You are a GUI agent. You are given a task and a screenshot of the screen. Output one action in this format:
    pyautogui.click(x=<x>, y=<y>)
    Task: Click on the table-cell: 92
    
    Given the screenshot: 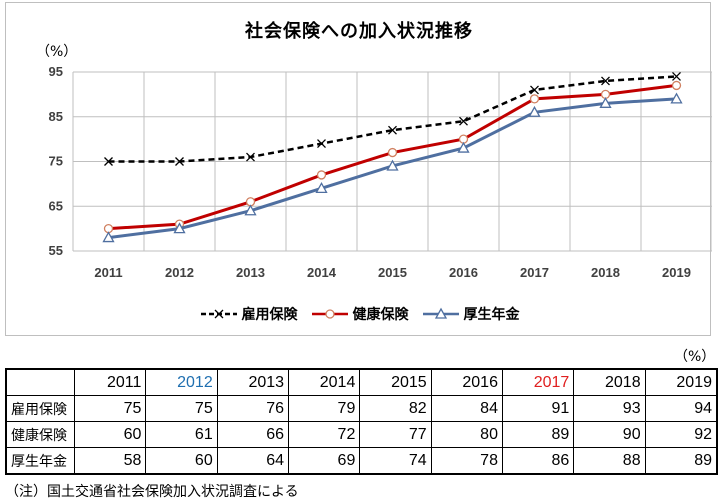 What is the action you would take?
    pyautogui.click(x=681, y=434)
    